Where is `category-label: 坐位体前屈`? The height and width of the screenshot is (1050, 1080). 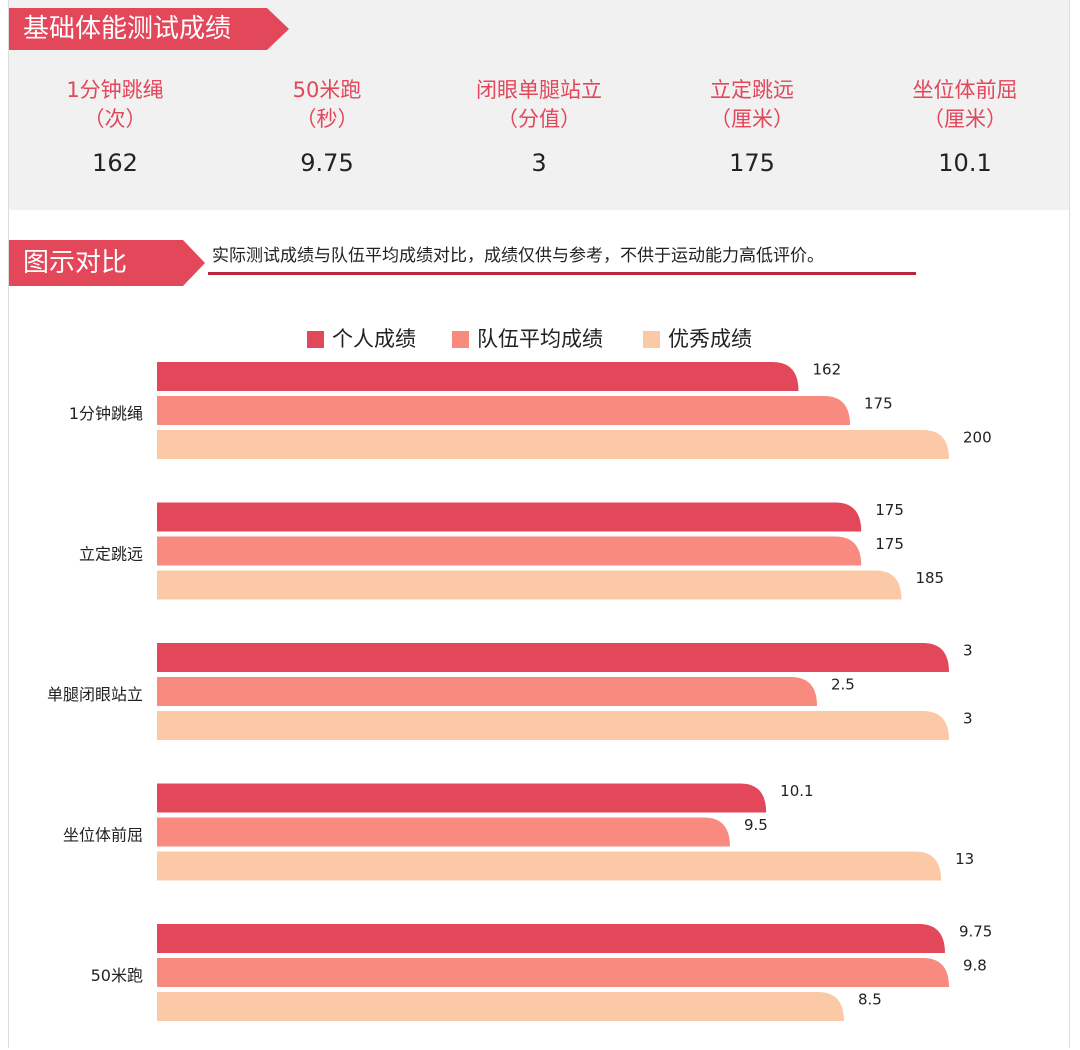 category-label: 坐位体前屈 is located at coordinates (103, 835).